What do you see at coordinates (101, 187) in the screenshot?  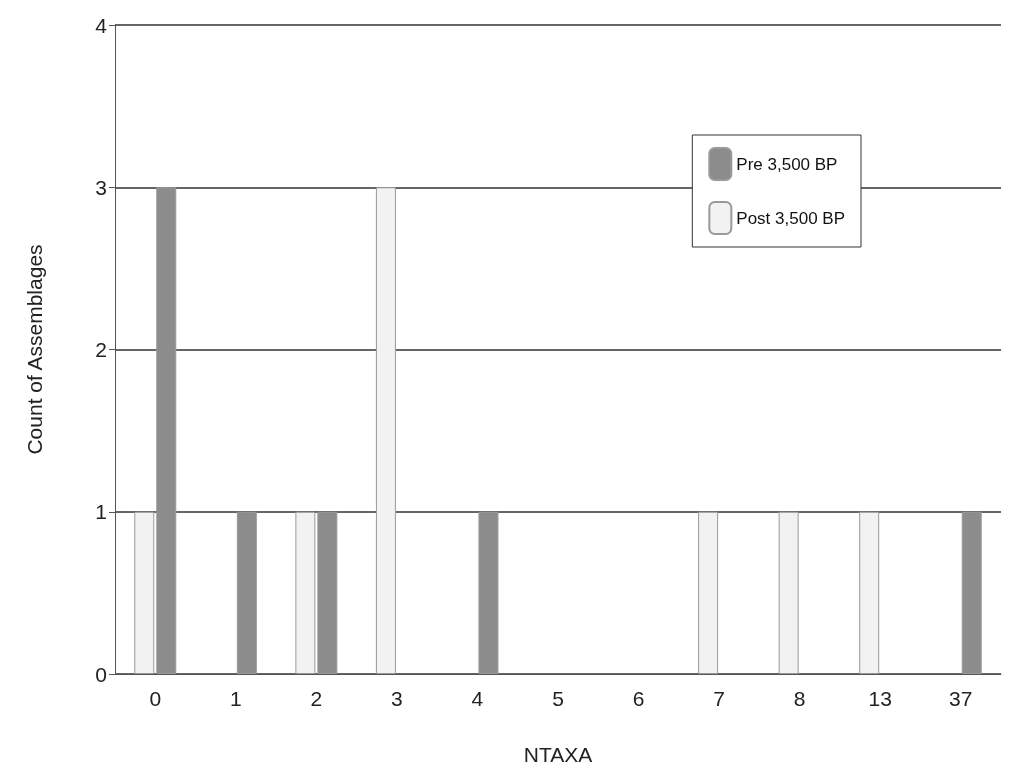 I see `y-tick-label: 3` at bounding box center [101, 187].